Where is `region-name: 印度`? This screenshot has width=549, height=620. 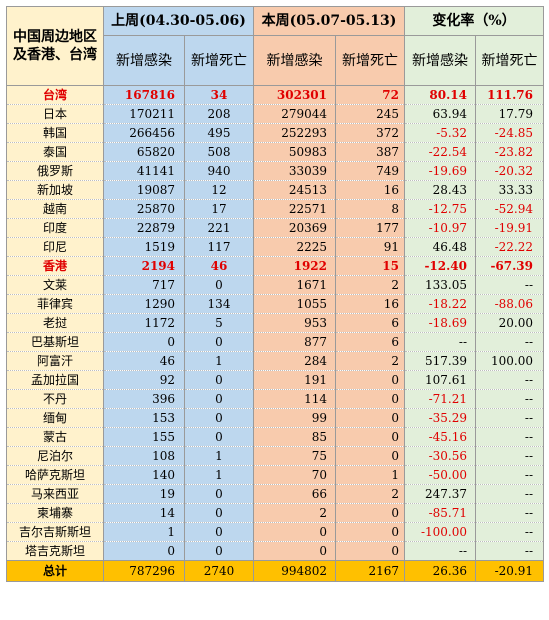 region-name: 印度 is located at coordinates (55, 228).